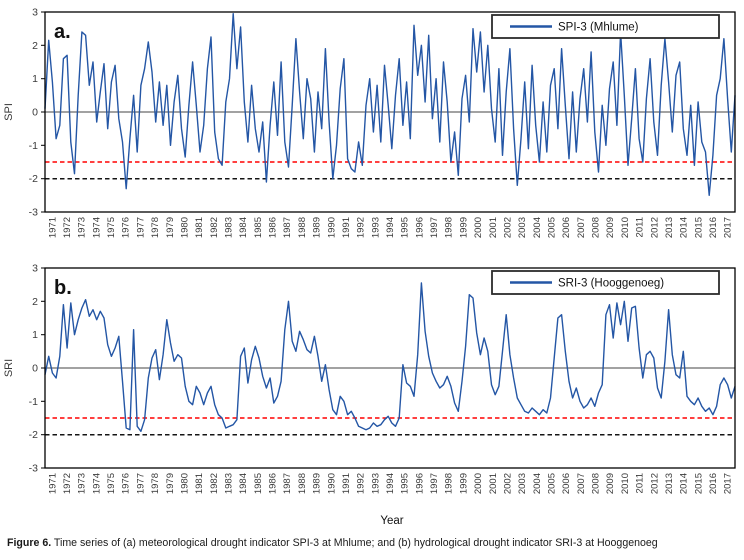  Describe the element at coordinates (507, 227) in the screenshot. I see `x-tick-label-2002: 2002` at that location.